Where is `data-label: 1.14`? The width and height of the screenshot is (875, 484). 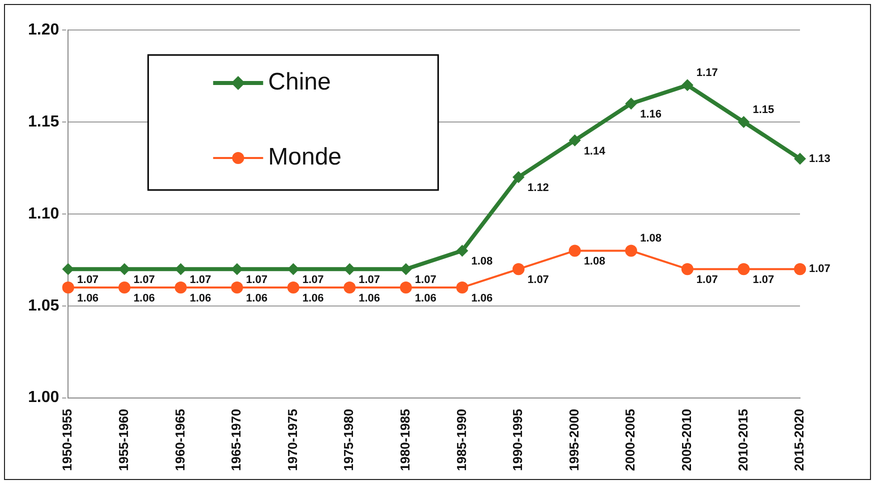 data-label: 1.14 is located at coordinates (595, 151).